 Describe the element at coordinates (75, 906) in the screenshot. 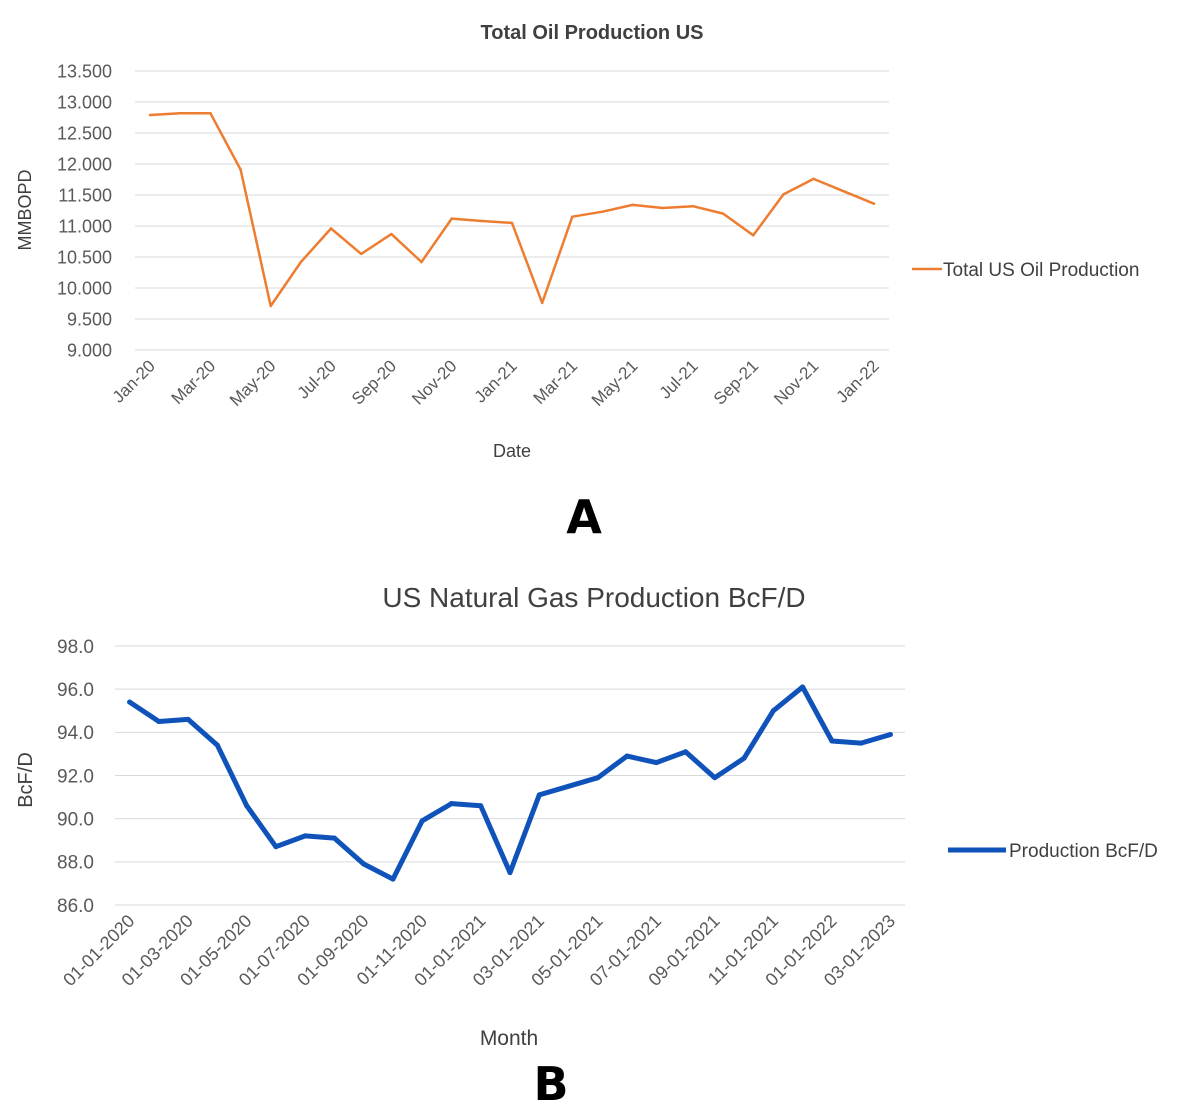

I see `b-y-tick-label: 86.0` at that location.